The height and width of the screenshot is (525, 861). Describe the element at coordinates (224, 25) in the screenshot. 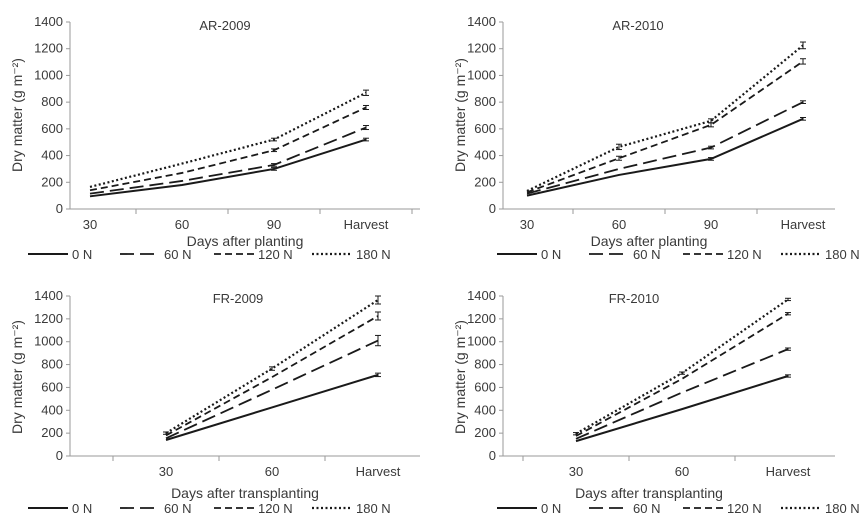

I see `chart-title: AR-2009` at that location.